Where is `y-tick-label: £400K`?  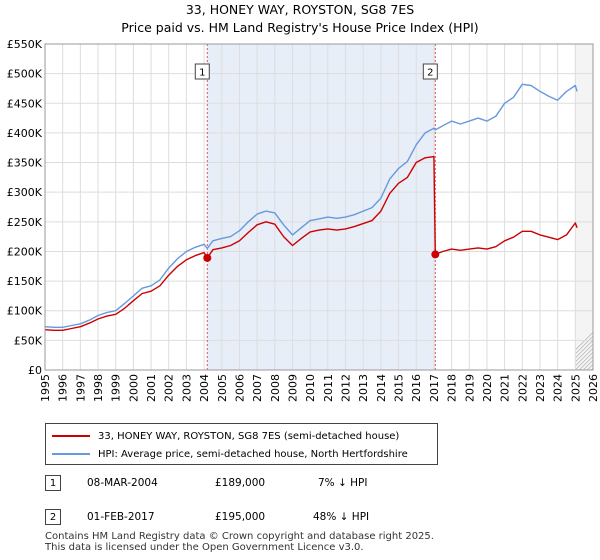 y-tick-label: £400K is located at coordinates (25, 133).